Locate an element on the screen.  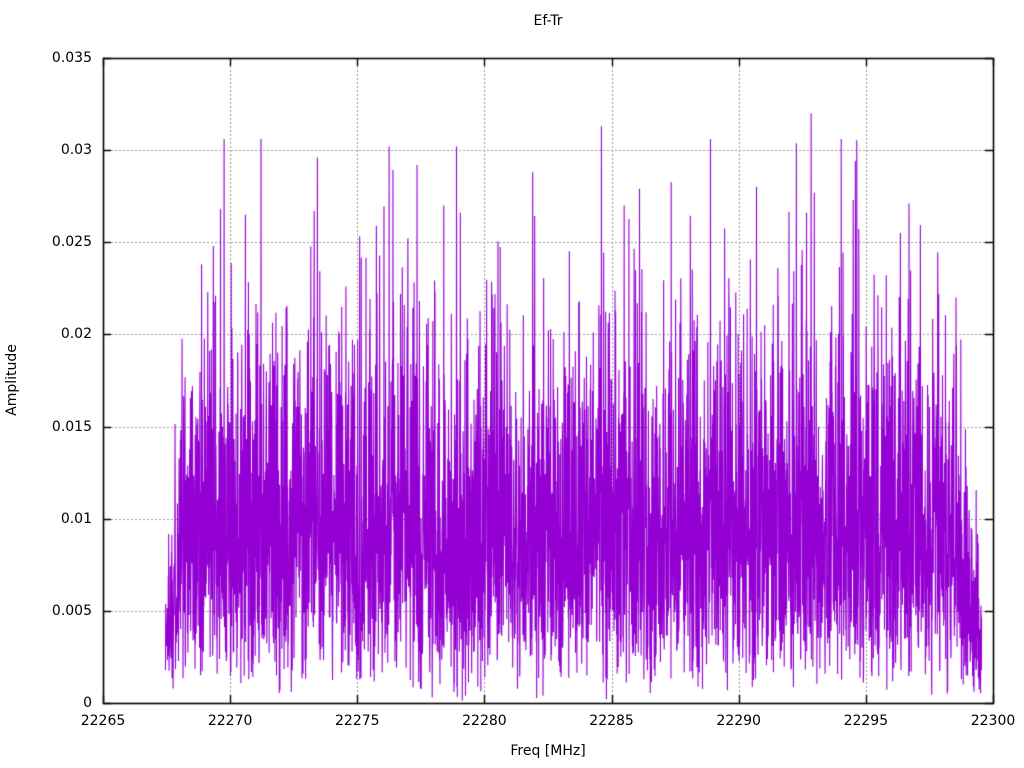
x-tick-label: 22295 is located at coordinates (866, 721).